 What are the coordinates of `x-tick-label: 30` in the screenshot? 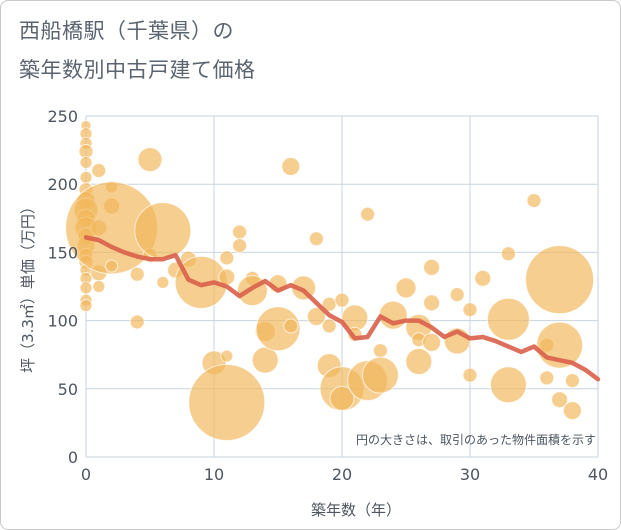 It's located at (470, 474).